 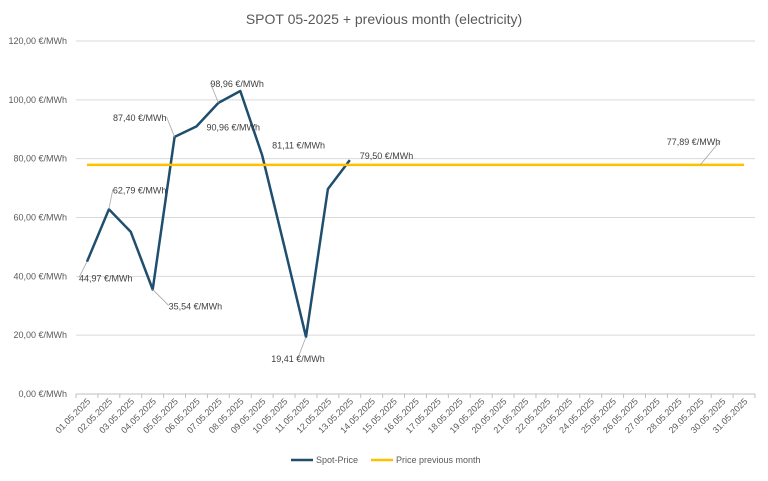 I want to click on y-tick-label: 40,00 €/MWh, so click(x=40, y=276).